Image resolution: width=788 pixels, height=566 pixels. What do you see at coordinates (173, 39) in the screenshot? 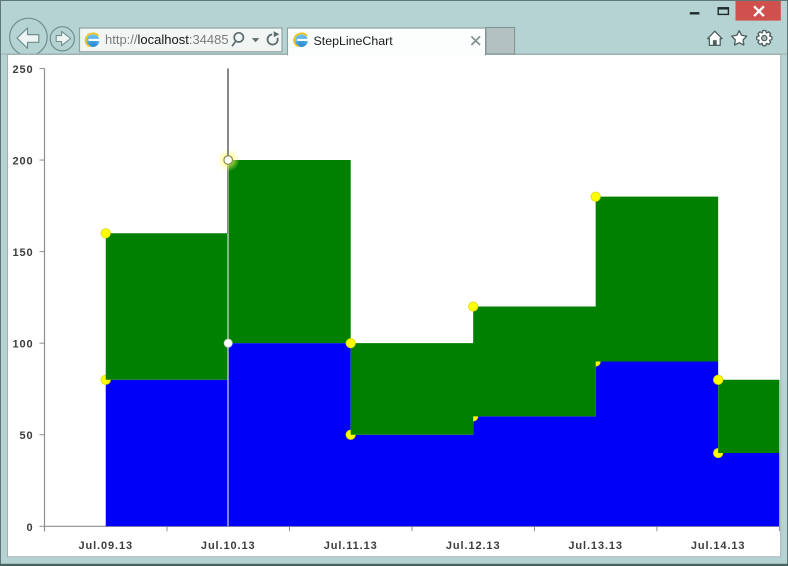
I see `svg-text: http://localhost:34485/S` at bounding box center [173, 39].